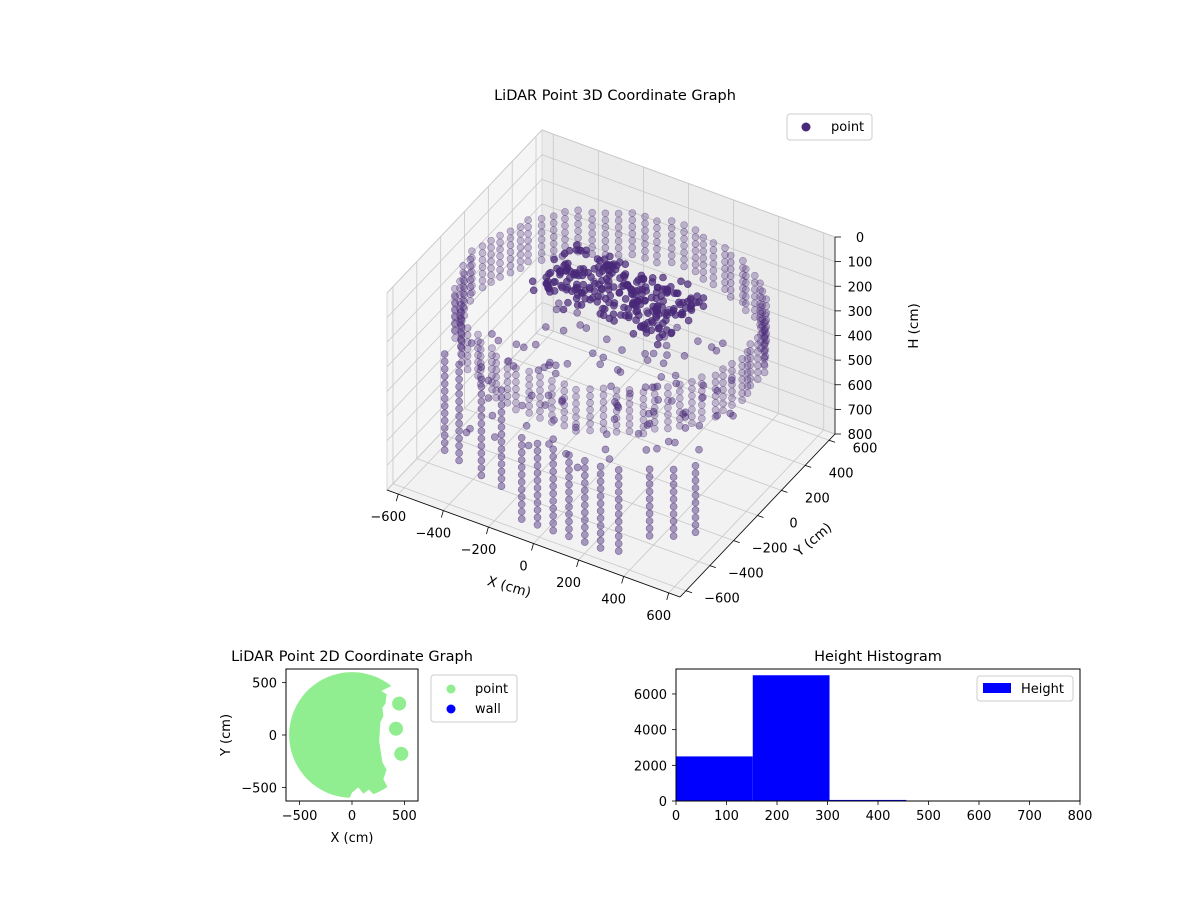 This screenshot has width=1200, height=900. I want to click on x-tick-label: 300, so click(827, 816).